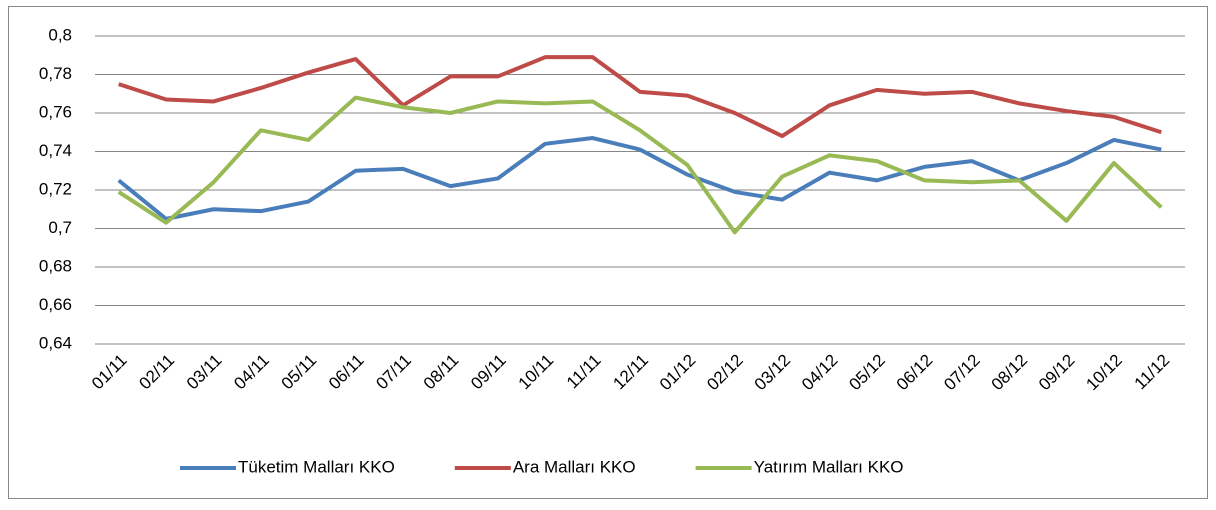 This screenshot has height=510, width=1216. I want to click on y-tick-label: 0,78, so click(55, 73).